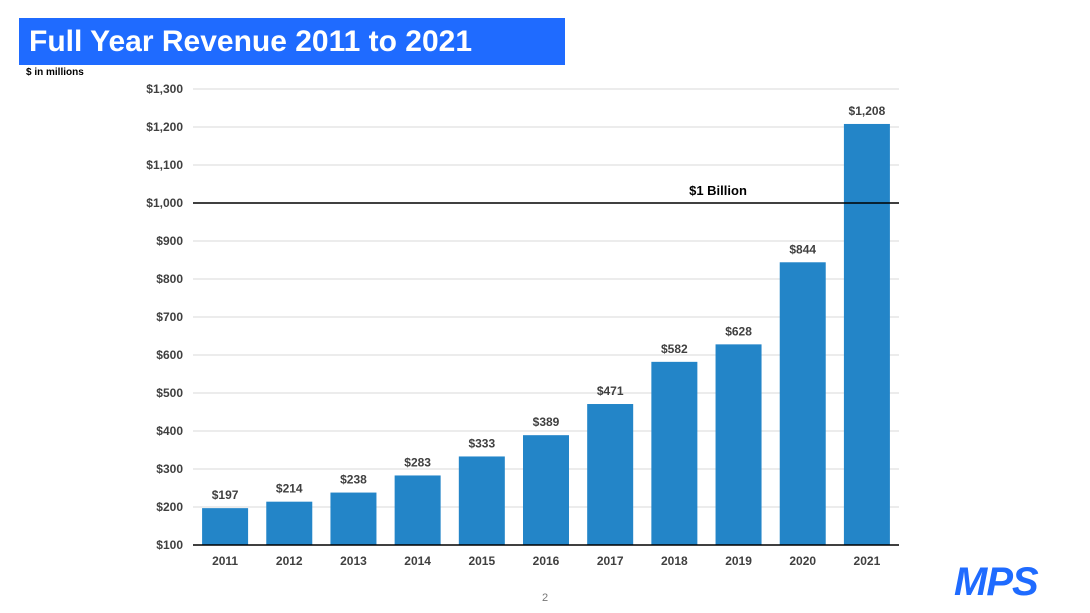 The height and width of the screenshot is (613, 1090). I want to click on bar-2014, so click(417, 510).